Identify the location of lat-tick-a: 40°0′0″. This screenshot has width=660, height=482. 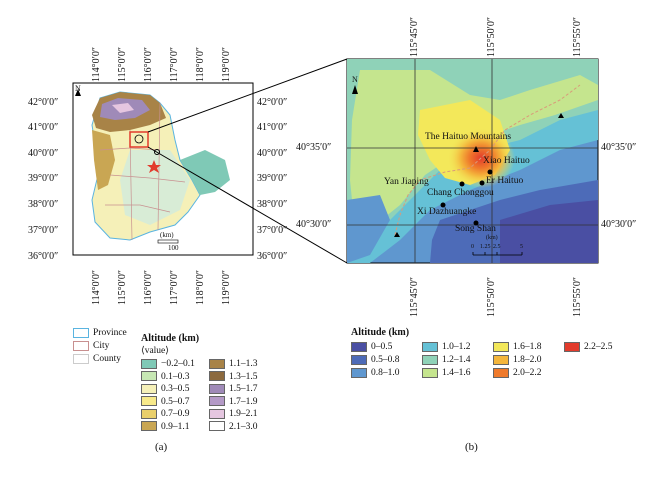
(43, 153).